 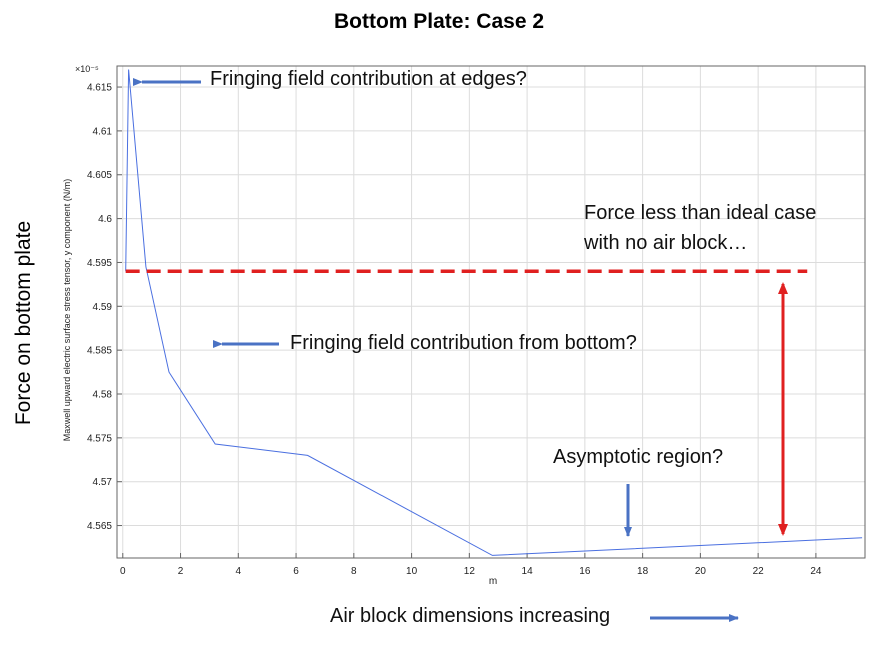 What do you see at coordinates (643, 571) in the screenshot?
I see `x-tick-label: 18` at bounding box center [643, 571].